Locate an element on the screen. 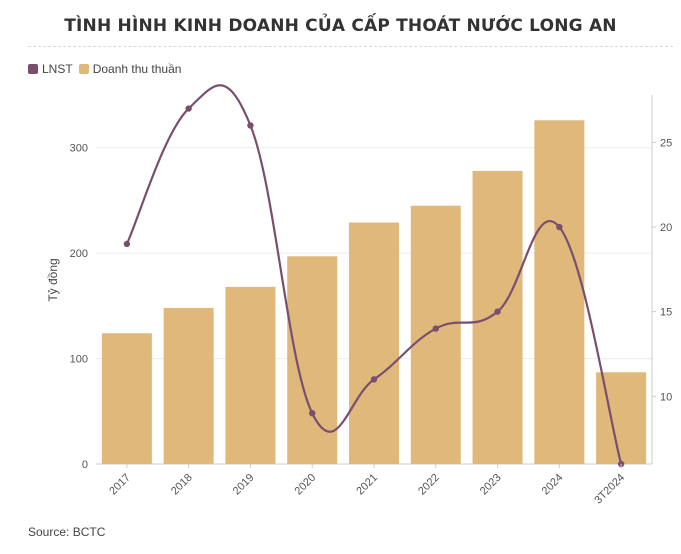  y-left-tick-label: 300 is located at coordinates (79, 149).